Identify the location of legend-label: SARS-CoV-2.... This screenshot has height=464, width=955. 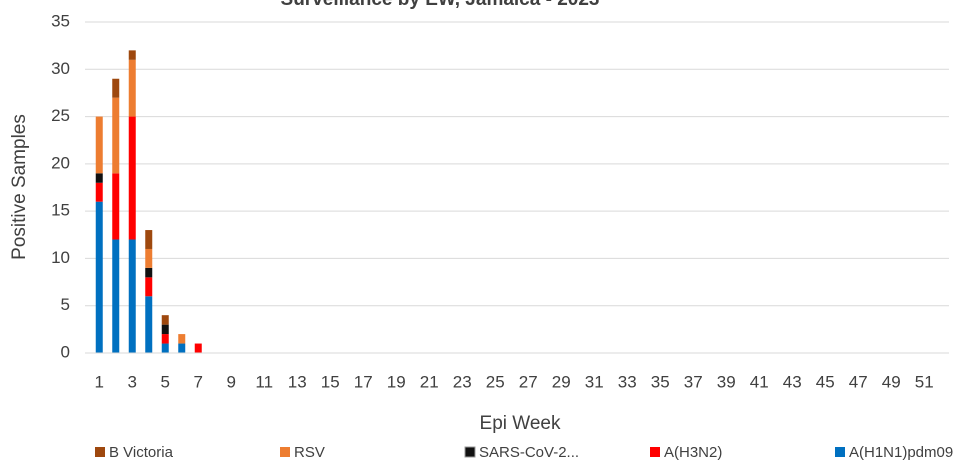
(529, 452).